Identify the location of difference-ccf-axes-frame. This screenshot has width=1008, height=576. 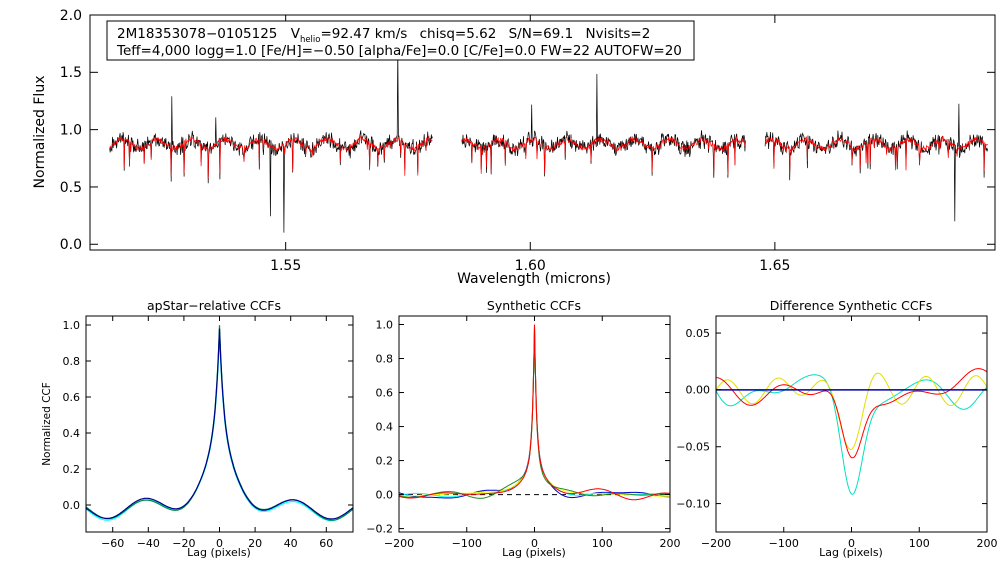
(851, 424).